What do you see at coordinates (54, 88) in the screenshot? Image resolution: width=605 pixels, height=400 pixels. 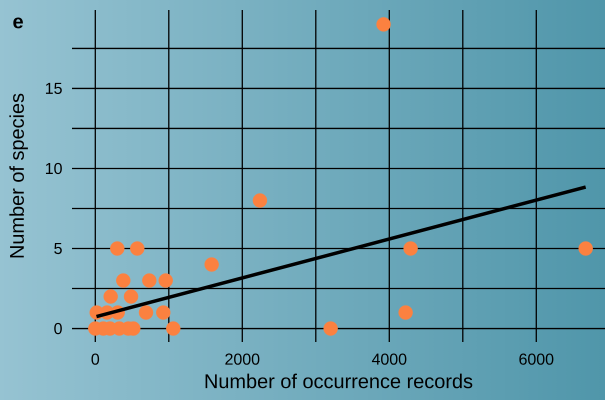 I see `y-tick-label: 15` at bounding box center [54, 88].